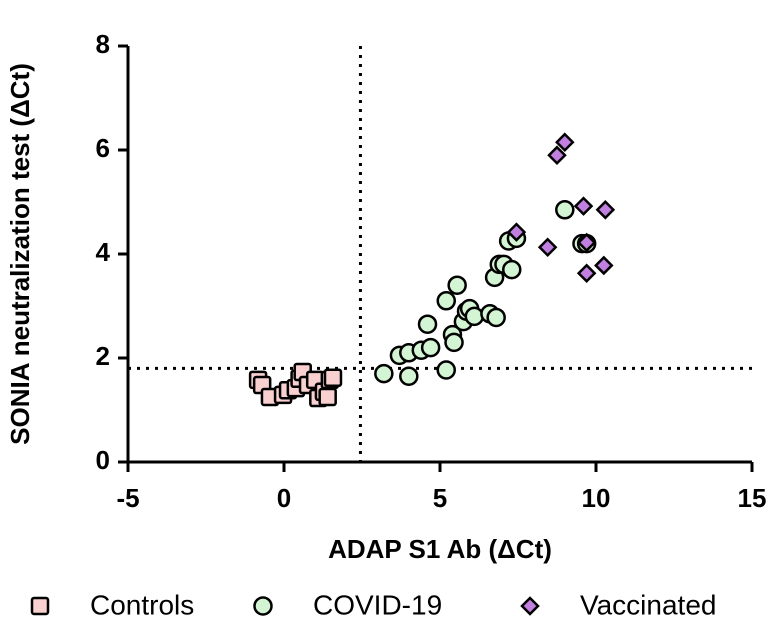 This screenshot has width=769, height=621. Describe the element at coordinates (648, 604) in the screenshot. I see `legend-label: Vaccinated` at that location.